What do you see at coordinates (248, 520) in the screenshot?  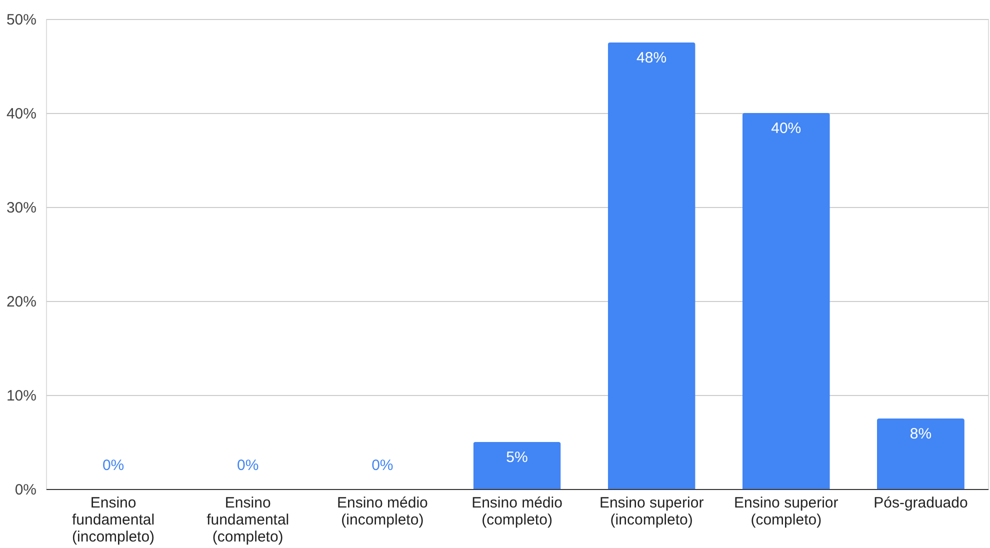 I see `x-tick-label: Ensino fundamental (completo)` at bounding box center [248, 520].